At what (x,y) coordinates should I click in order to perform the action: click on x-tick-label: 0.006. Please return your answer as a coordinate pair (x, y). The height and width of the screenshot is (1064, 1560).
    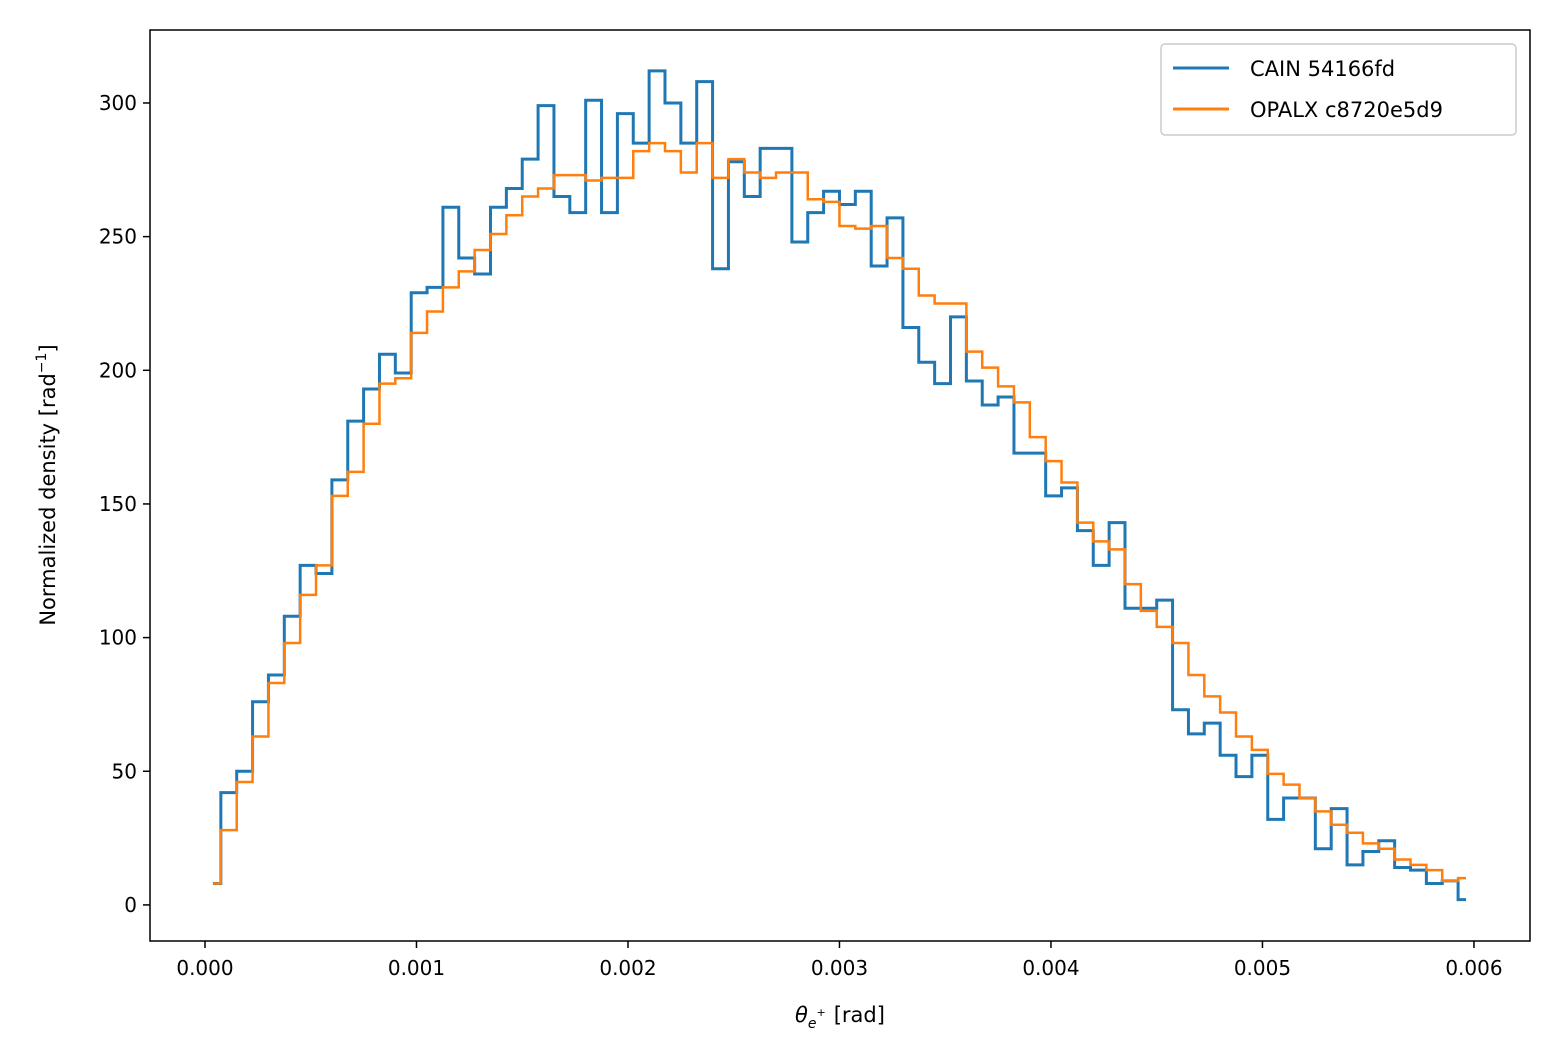
    Looking at the image, I should click on (1473, 968).